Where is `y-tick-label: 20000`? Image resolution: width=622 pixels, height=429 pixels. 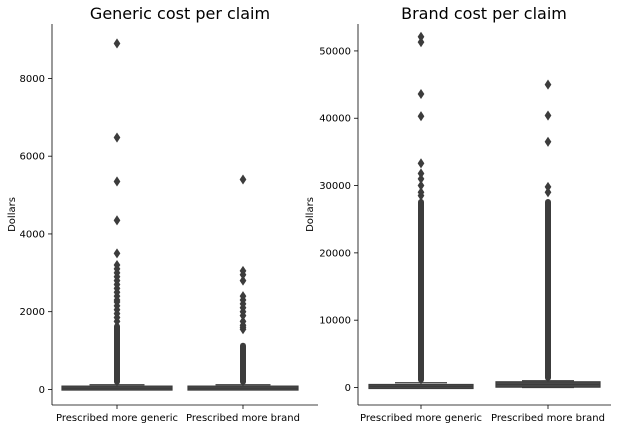 y-tick-label: 20000 is located at coordinates (335, 253).